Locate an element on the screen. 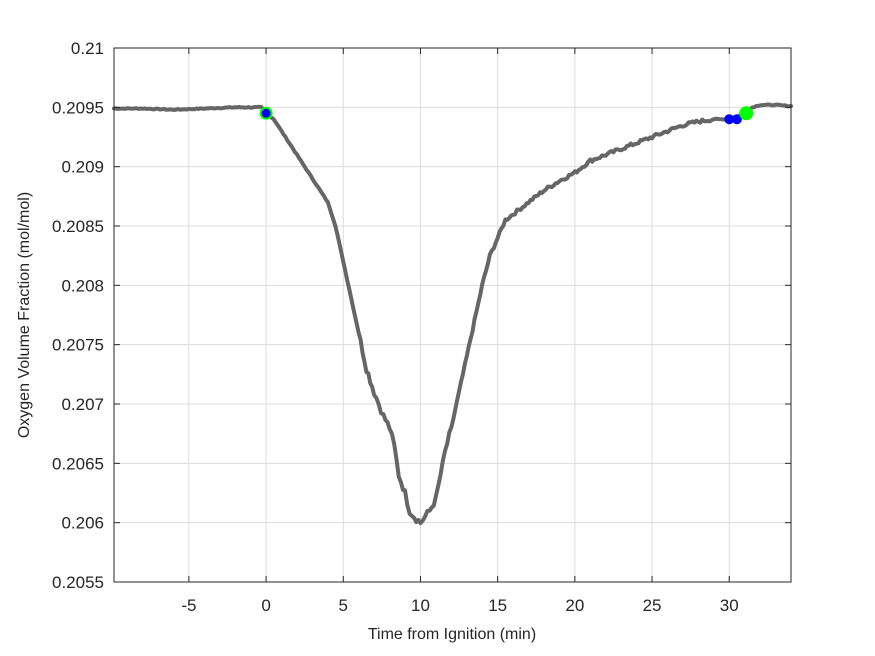  x-tick-label: 20 is located at coordinates (574, 605).